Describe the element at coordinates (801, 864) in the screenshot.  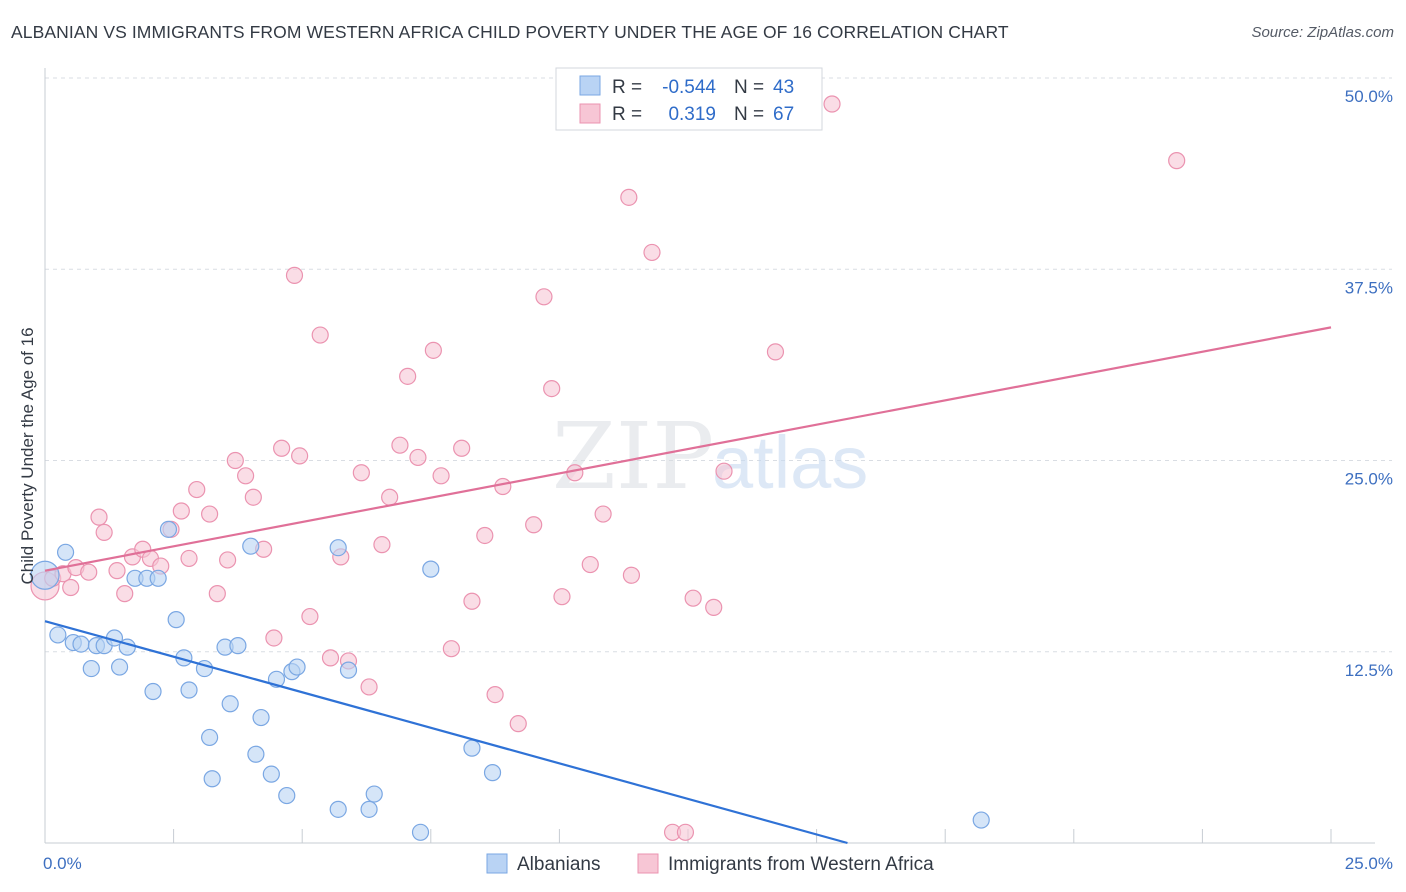
I see `bottom-legend-label-immigrants: Immigrants from Western Africa` at that location.